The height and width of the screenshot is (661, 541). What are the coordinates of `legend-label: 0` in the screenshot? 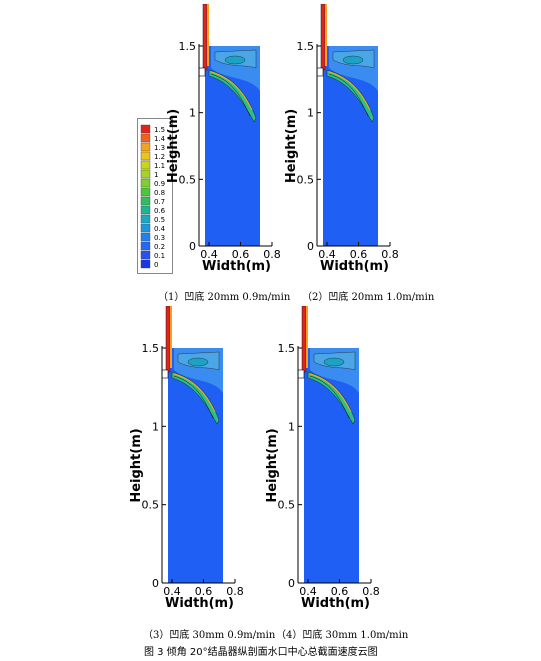 It's located at (156, 265).